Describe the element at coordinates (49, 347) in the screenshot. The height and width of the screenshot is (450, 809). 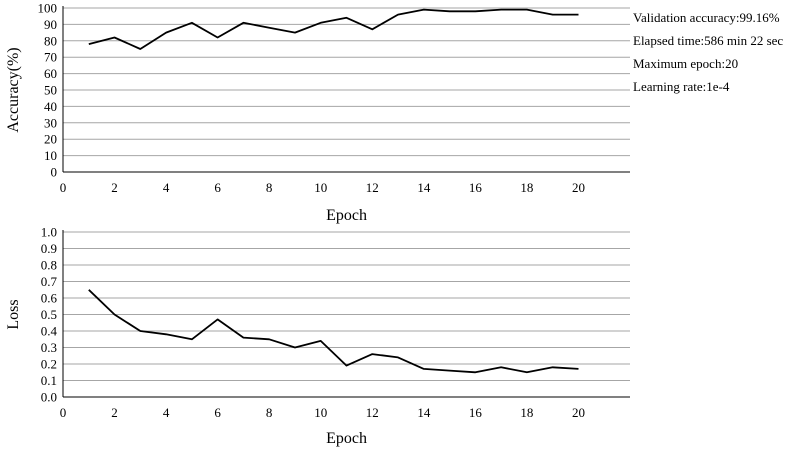
I see `y-tick-label: 0.3` at that location.